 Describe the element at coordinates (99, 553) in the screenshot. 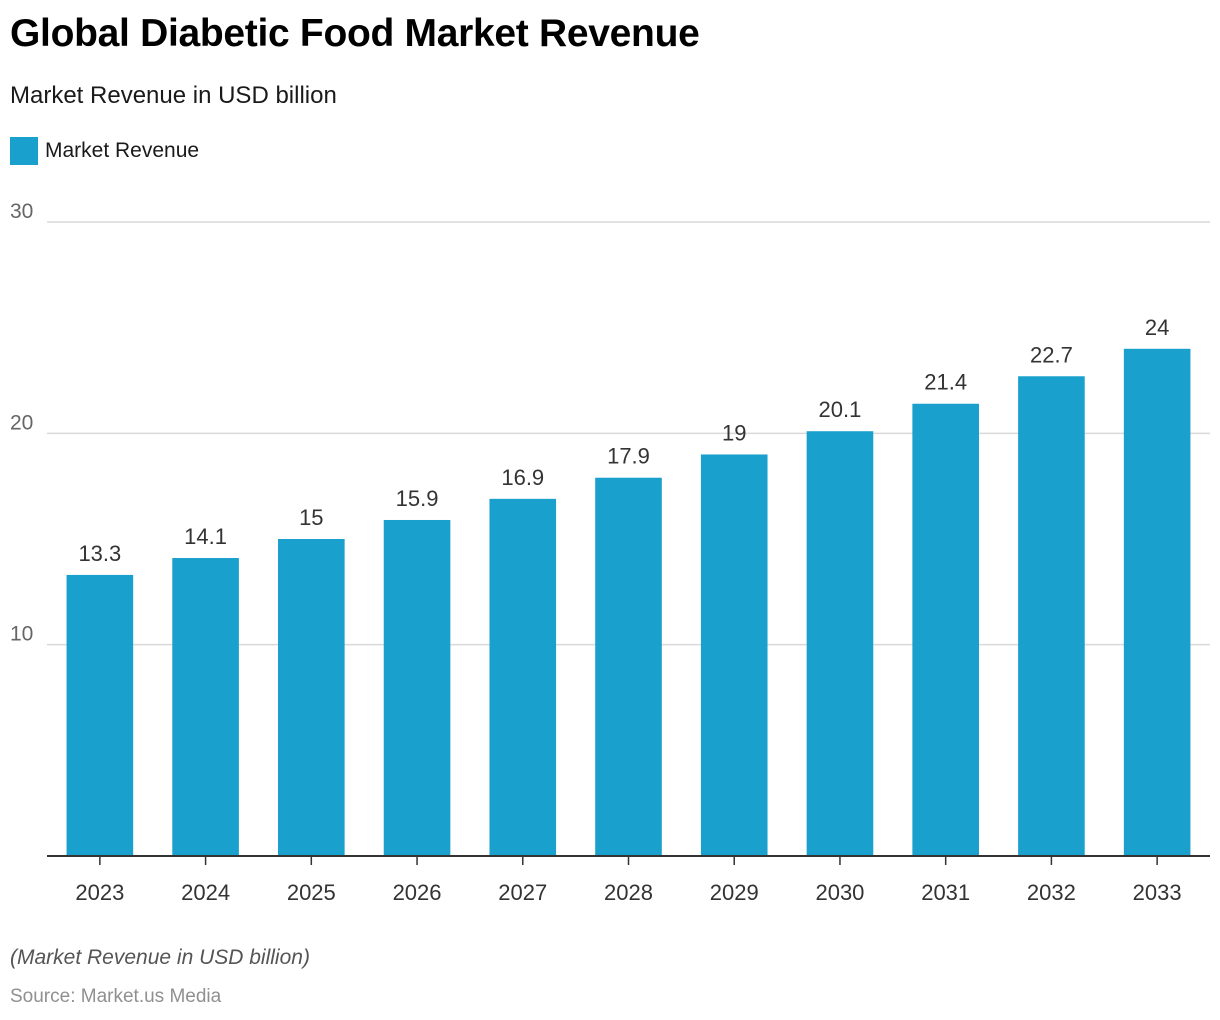

I see `bar-value-label: 13.3` at that location.